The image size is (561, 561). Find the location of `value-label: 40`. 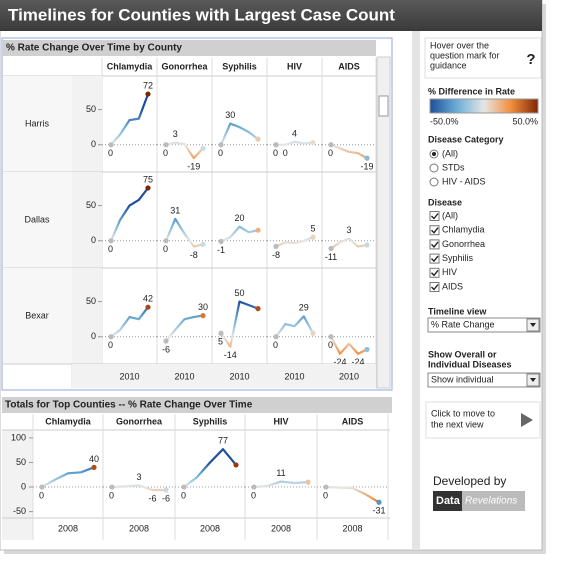

value-label: 40 is located at coordinates (94, 459).